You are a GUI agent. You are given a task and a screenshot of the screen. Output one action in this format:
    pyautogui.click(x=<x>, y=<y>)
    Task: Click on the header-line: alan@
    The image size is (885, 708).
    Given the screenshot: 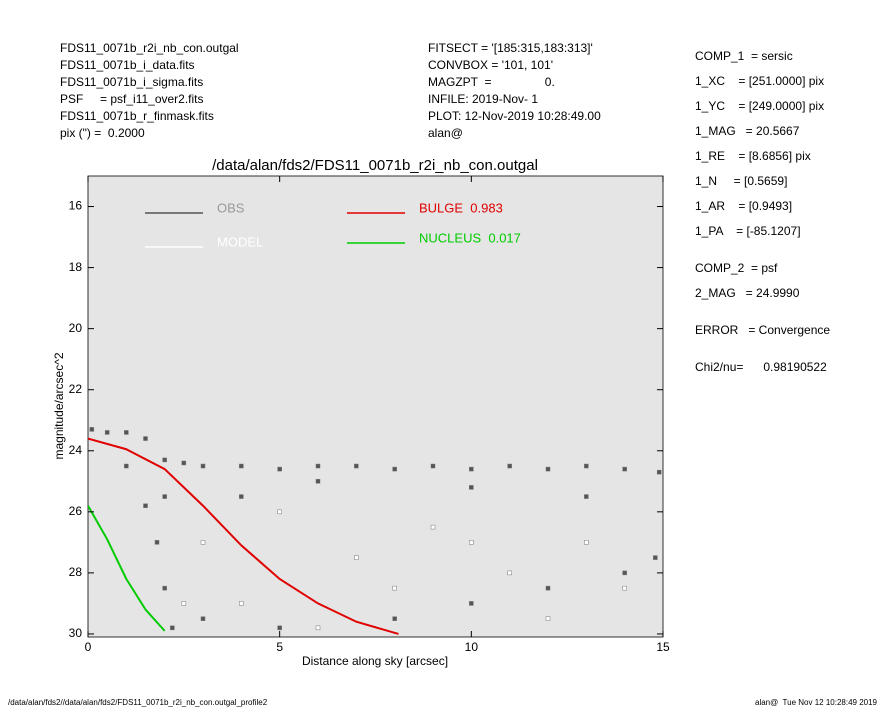 What is the action you would take?
    pyautogui.click(x=445, y=133)
    